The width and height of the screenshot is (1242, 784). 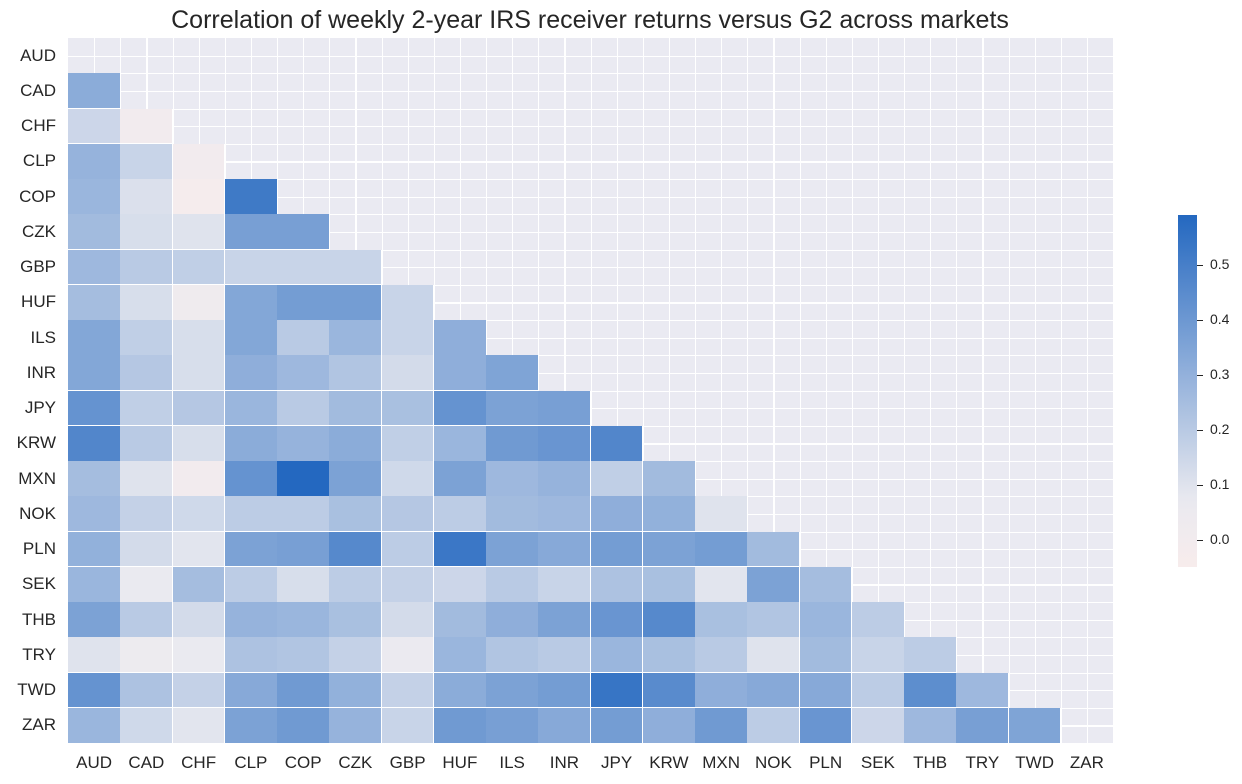 What do you see at coordinates (36, 690) in the screenshot?
I see `y-tick-label: TWD` at bounding box center [36, 690].